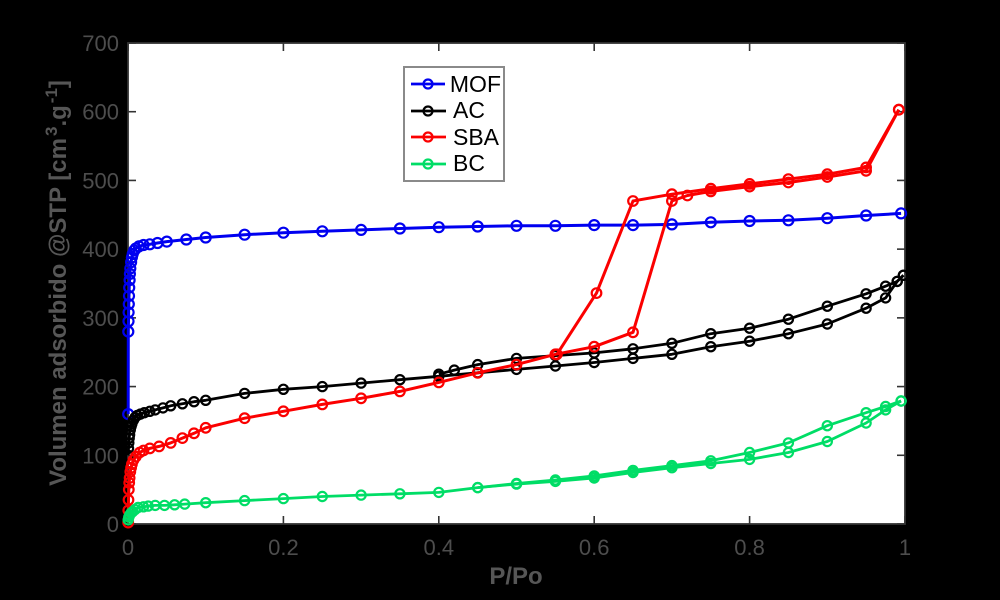  I want to click on legend-item-ac: AC, so click(455, 111).